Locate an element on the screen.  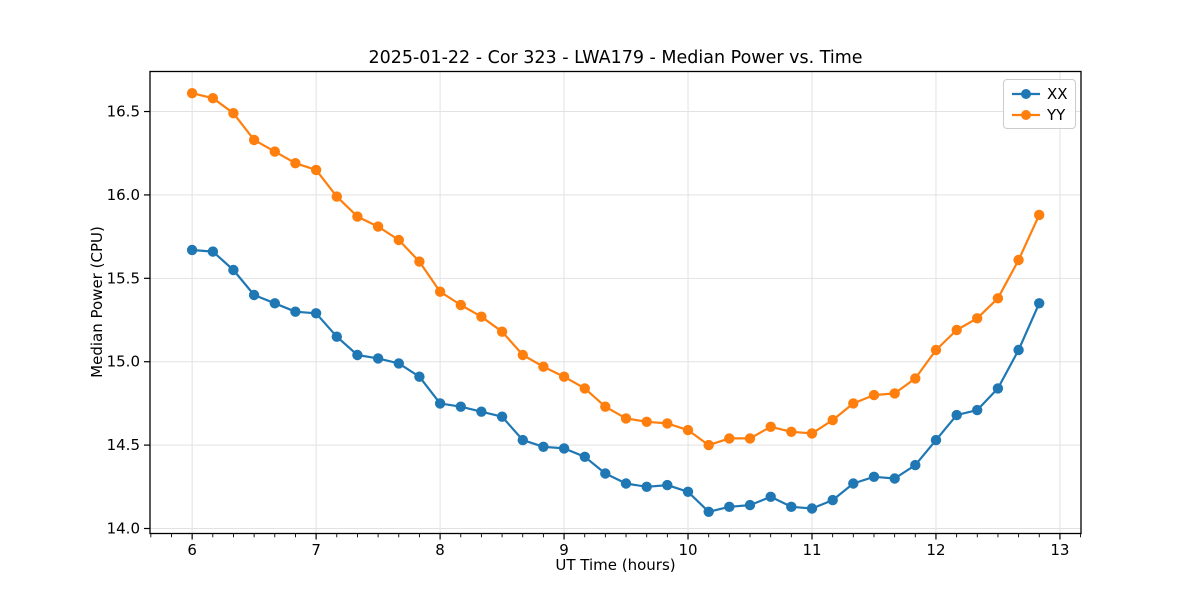
x-tick-label: 12 is located at coordinates (935, 550).